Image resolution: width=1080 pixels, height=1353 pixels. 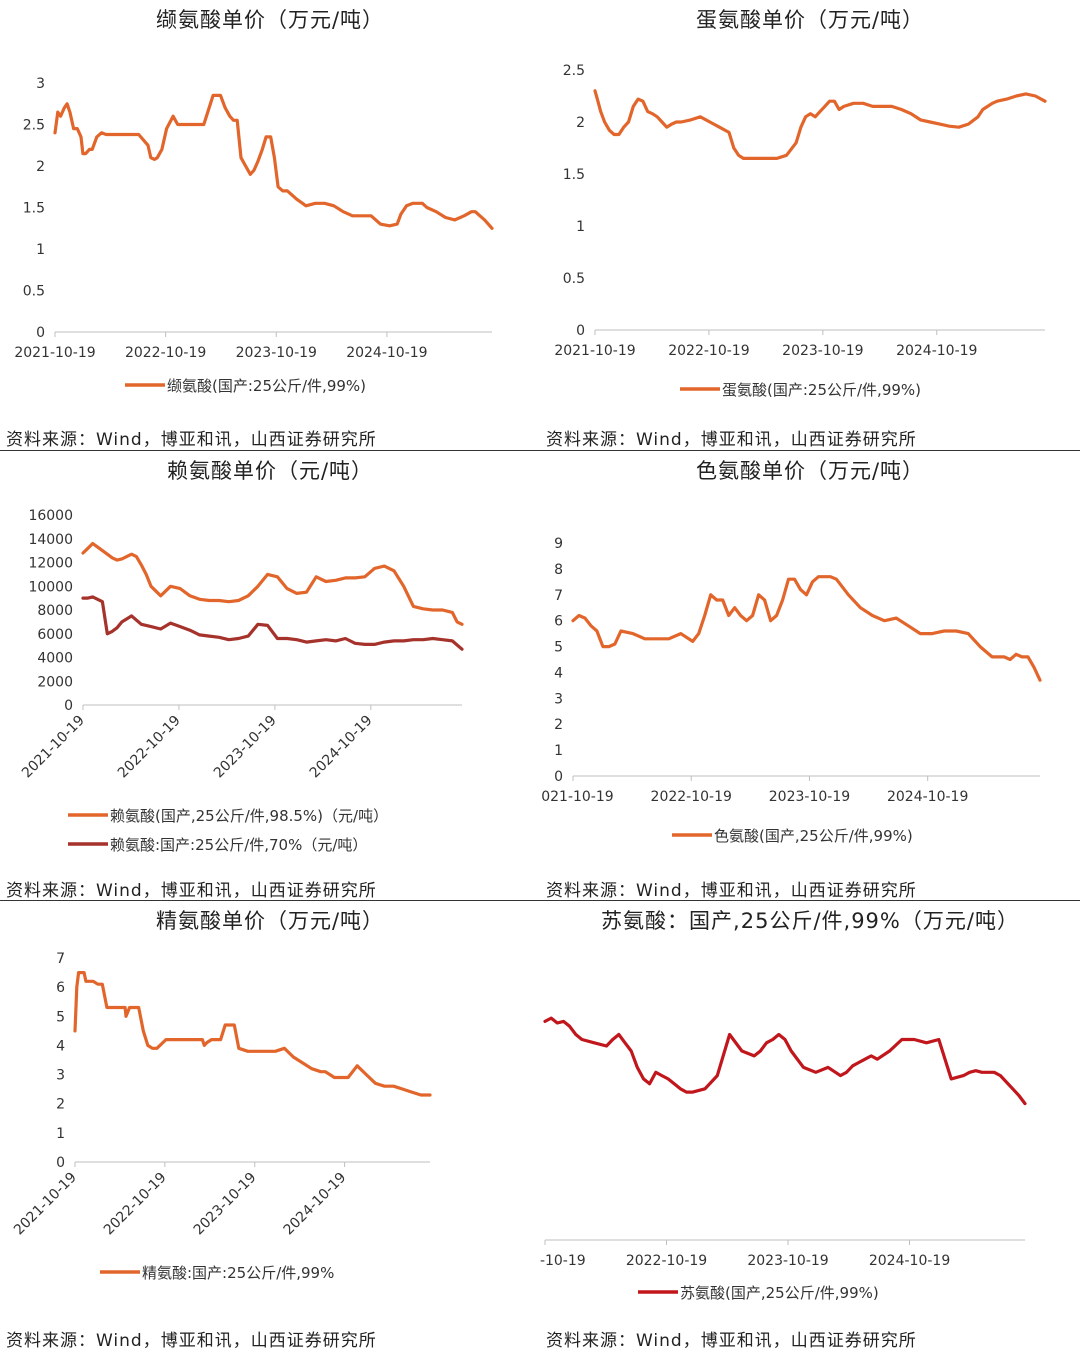 What do you see at coordinates (779, 1293) in the screenshot?
I see `legend-label: 苏氨酸(国产,25公斤/件,99%)` at bounding box center [779, 1293].